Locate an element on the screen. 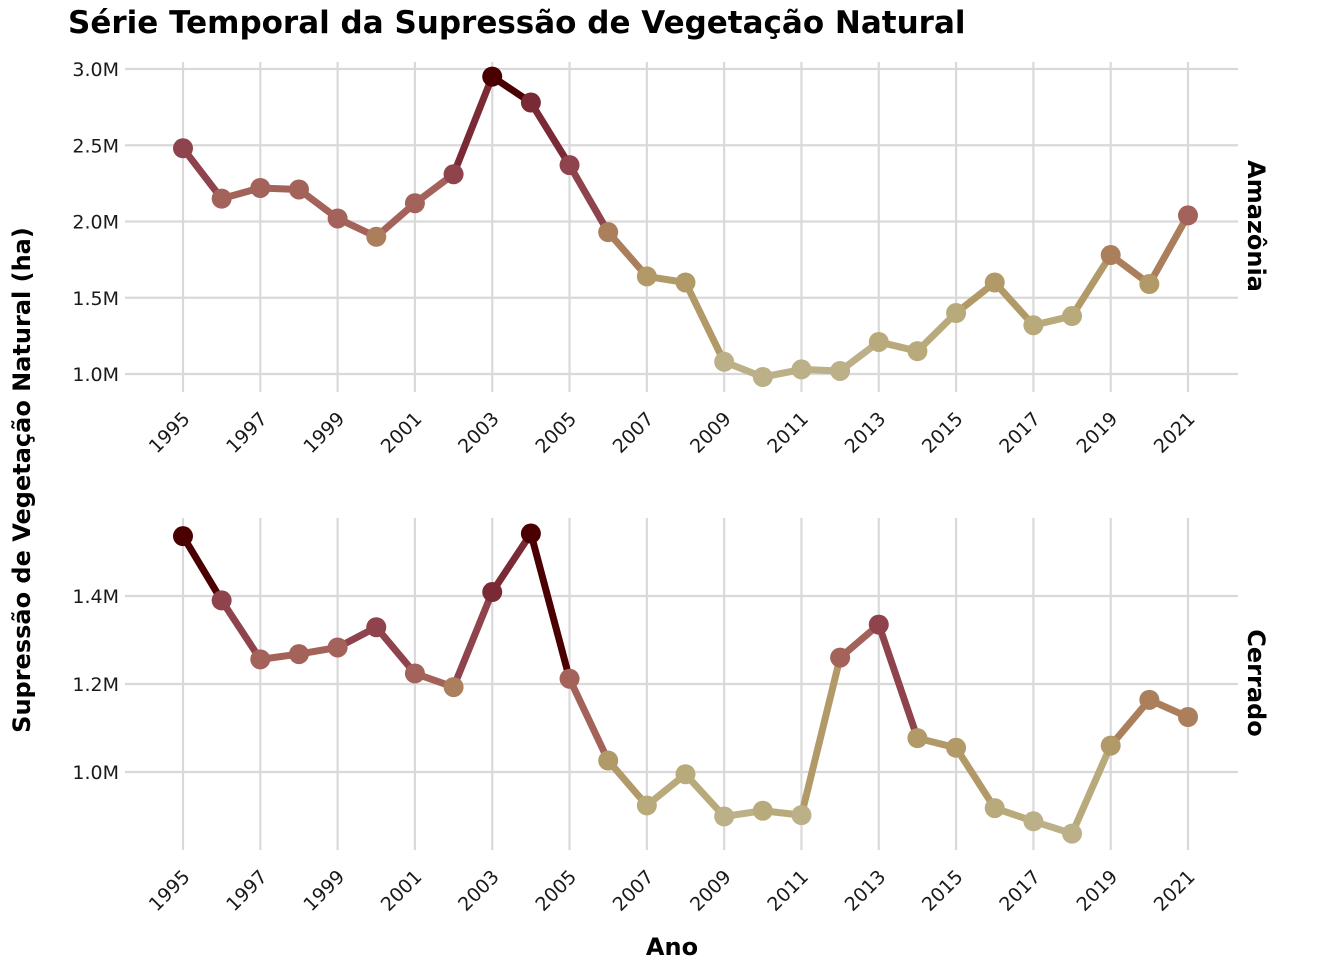  x-tick-label: 2001 is located at coordinates (402, 433).